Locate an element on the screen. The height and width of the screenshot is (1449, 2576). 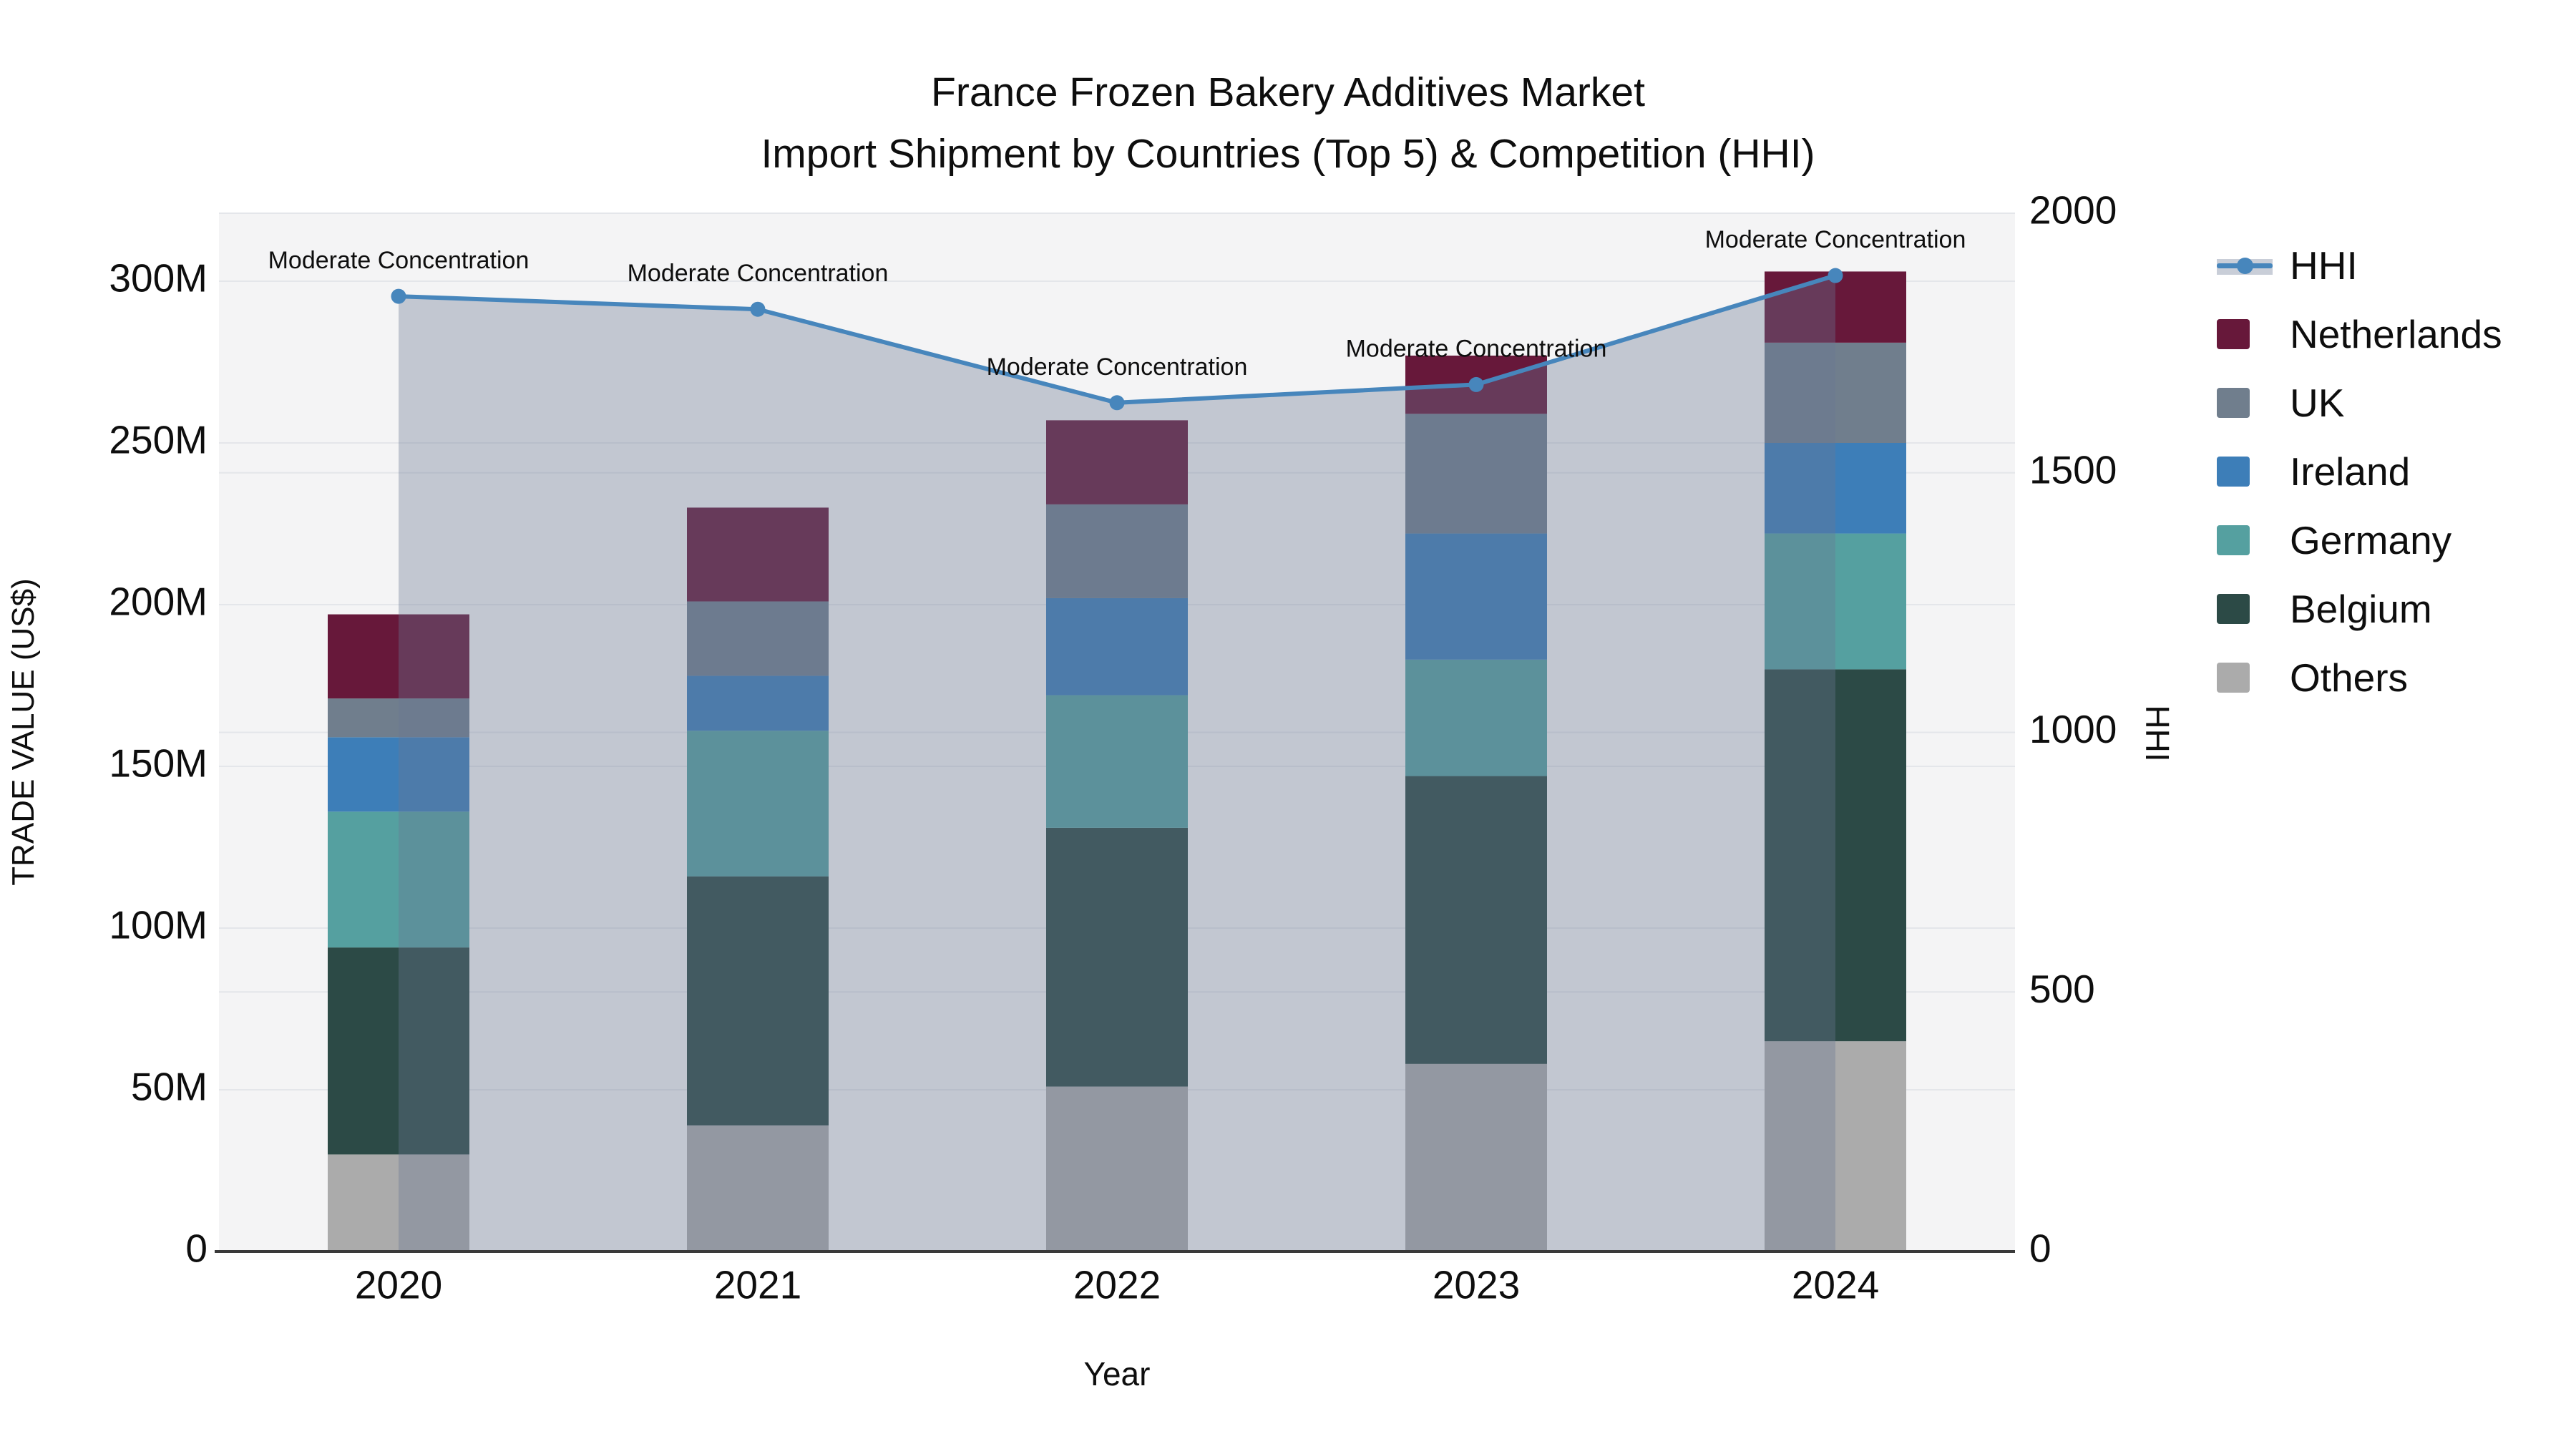
y-left-tick-200M: 200M is located at coordinates (158, 602).